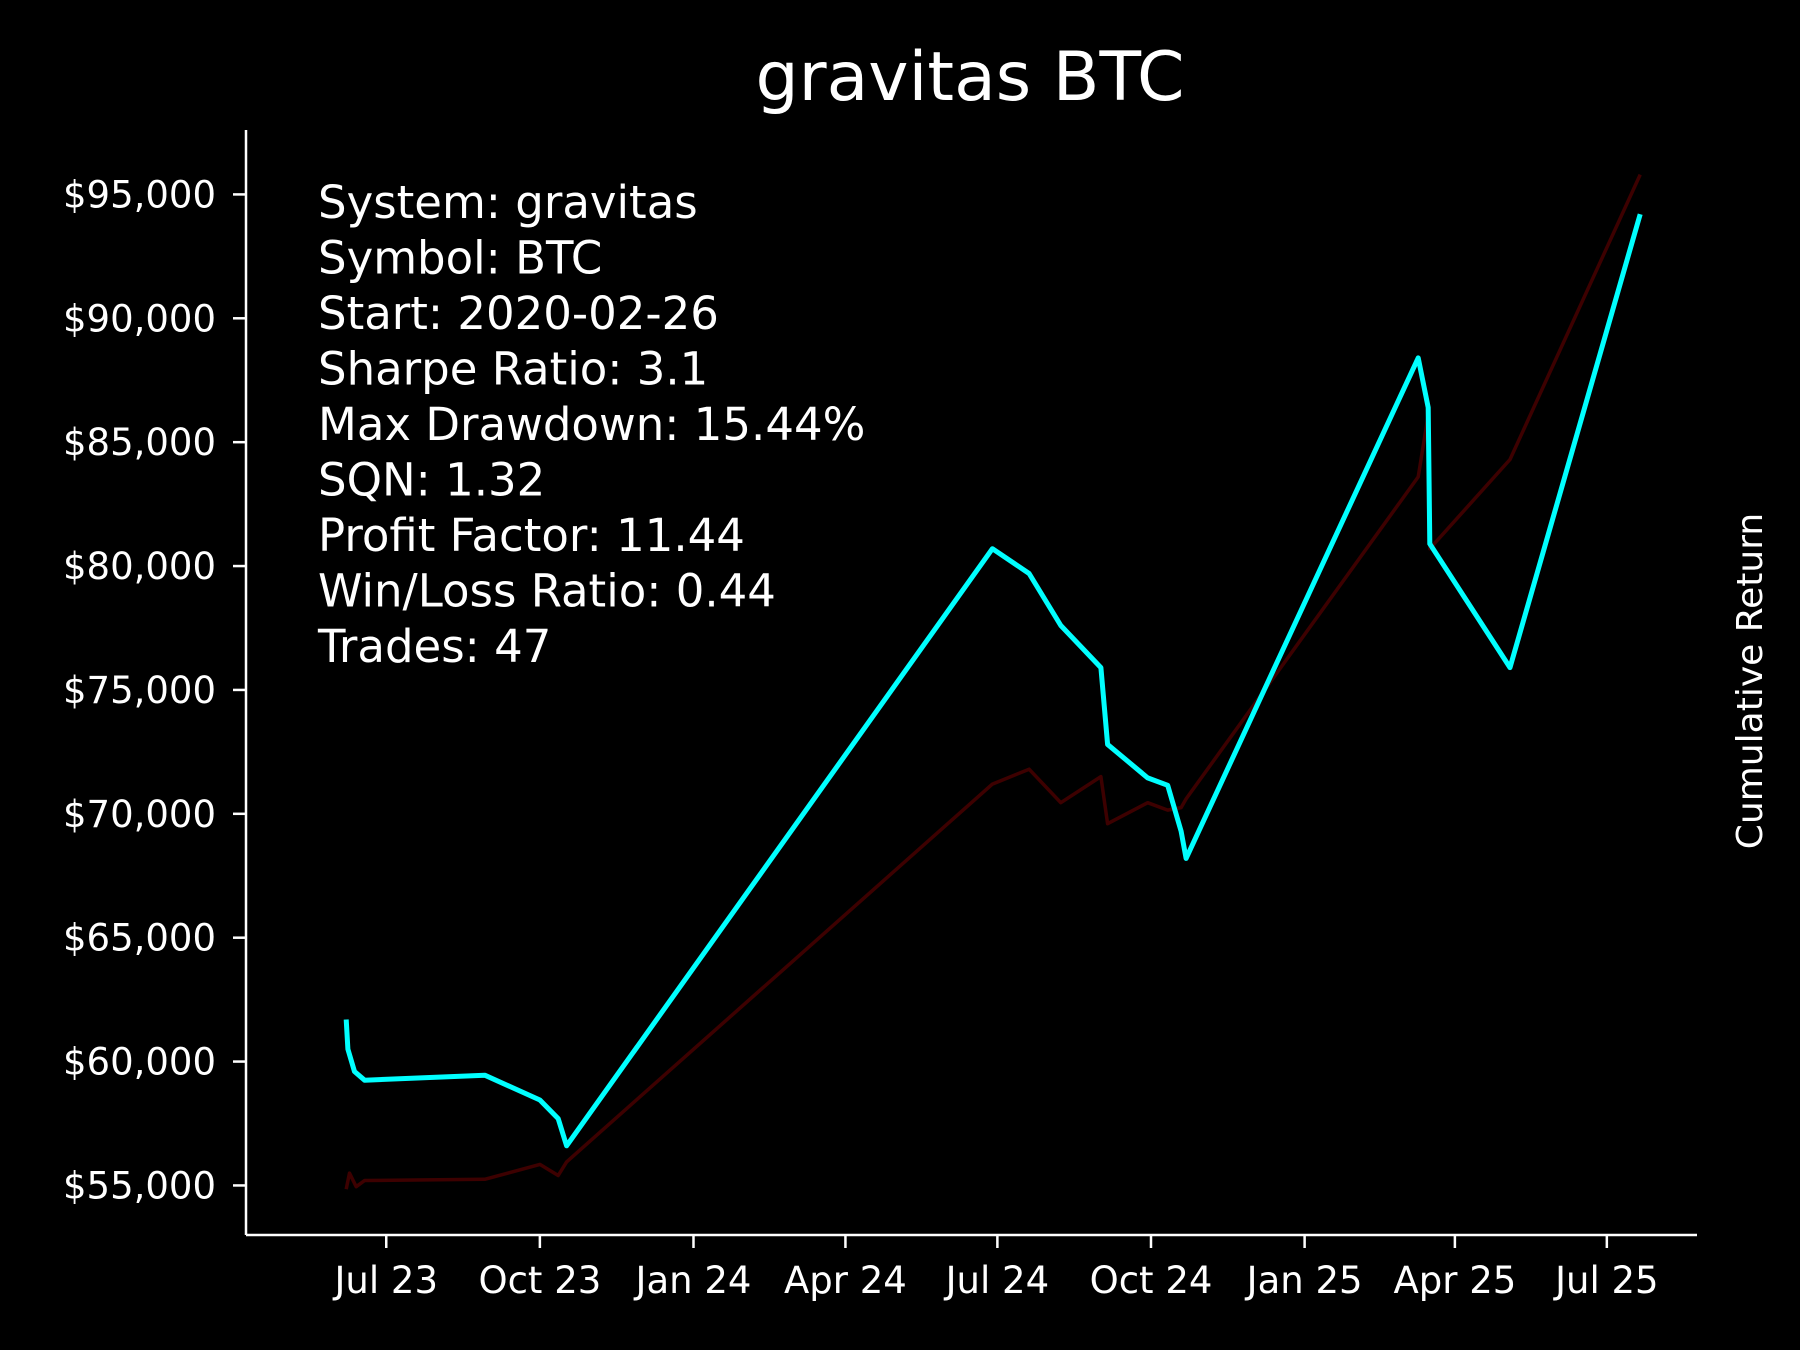  What do you see at coordinates (518, 313) in the screenshot?
I see `stats-line: Start: 2020-02-26` at bounding box center [518, 313].